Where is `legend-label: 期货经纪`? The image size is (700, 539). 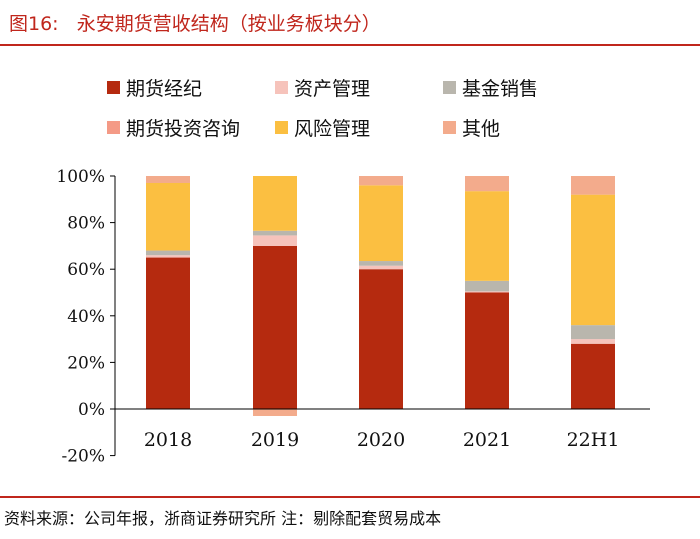 legend-label: 期货经纪 is located at coordinates (164, 89).